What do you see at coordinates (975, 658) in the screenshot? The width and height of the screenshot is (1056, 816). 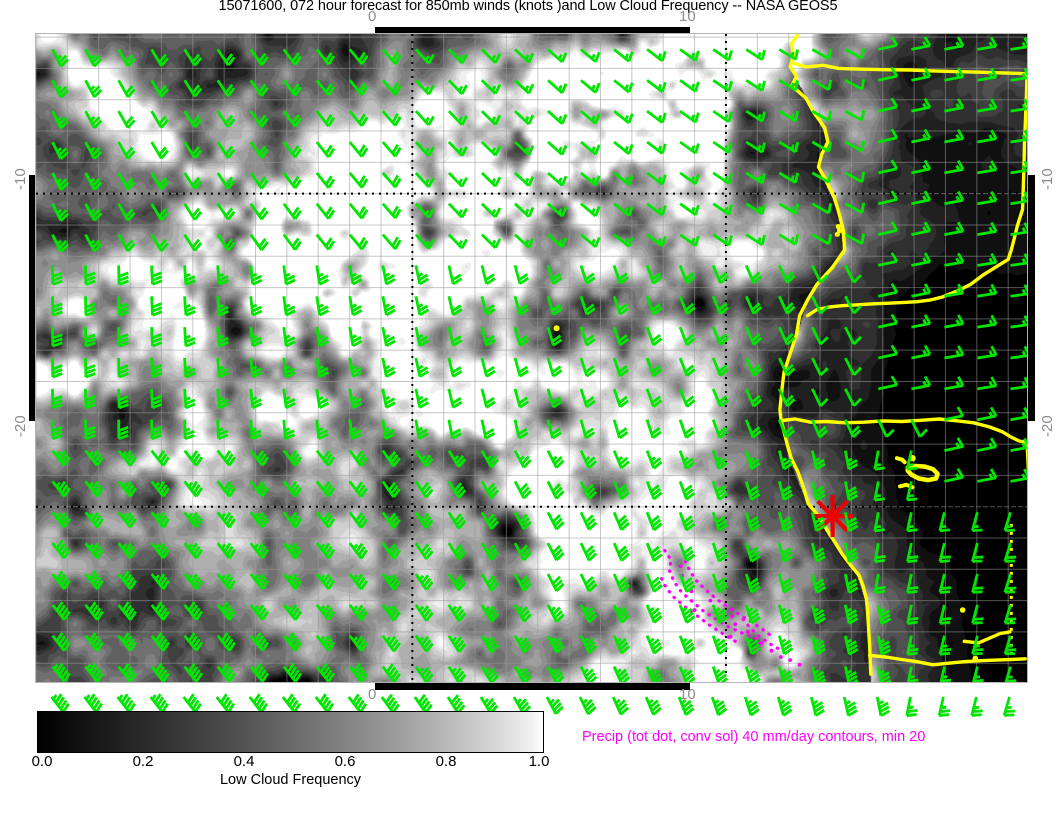 I see `border-node-dot` at bounding box center [975, 658].